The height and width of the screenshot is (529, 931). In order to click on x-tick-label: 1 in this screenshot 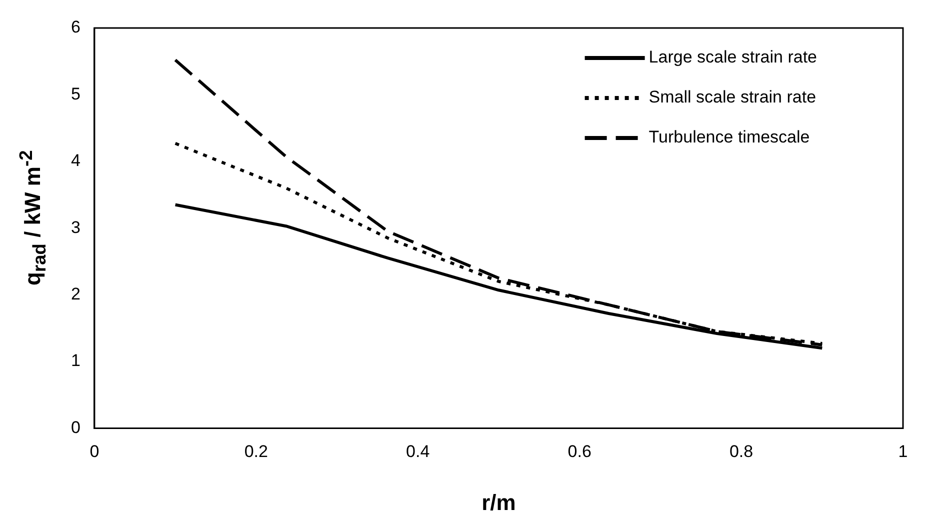, I will do `click(903, 452)`.